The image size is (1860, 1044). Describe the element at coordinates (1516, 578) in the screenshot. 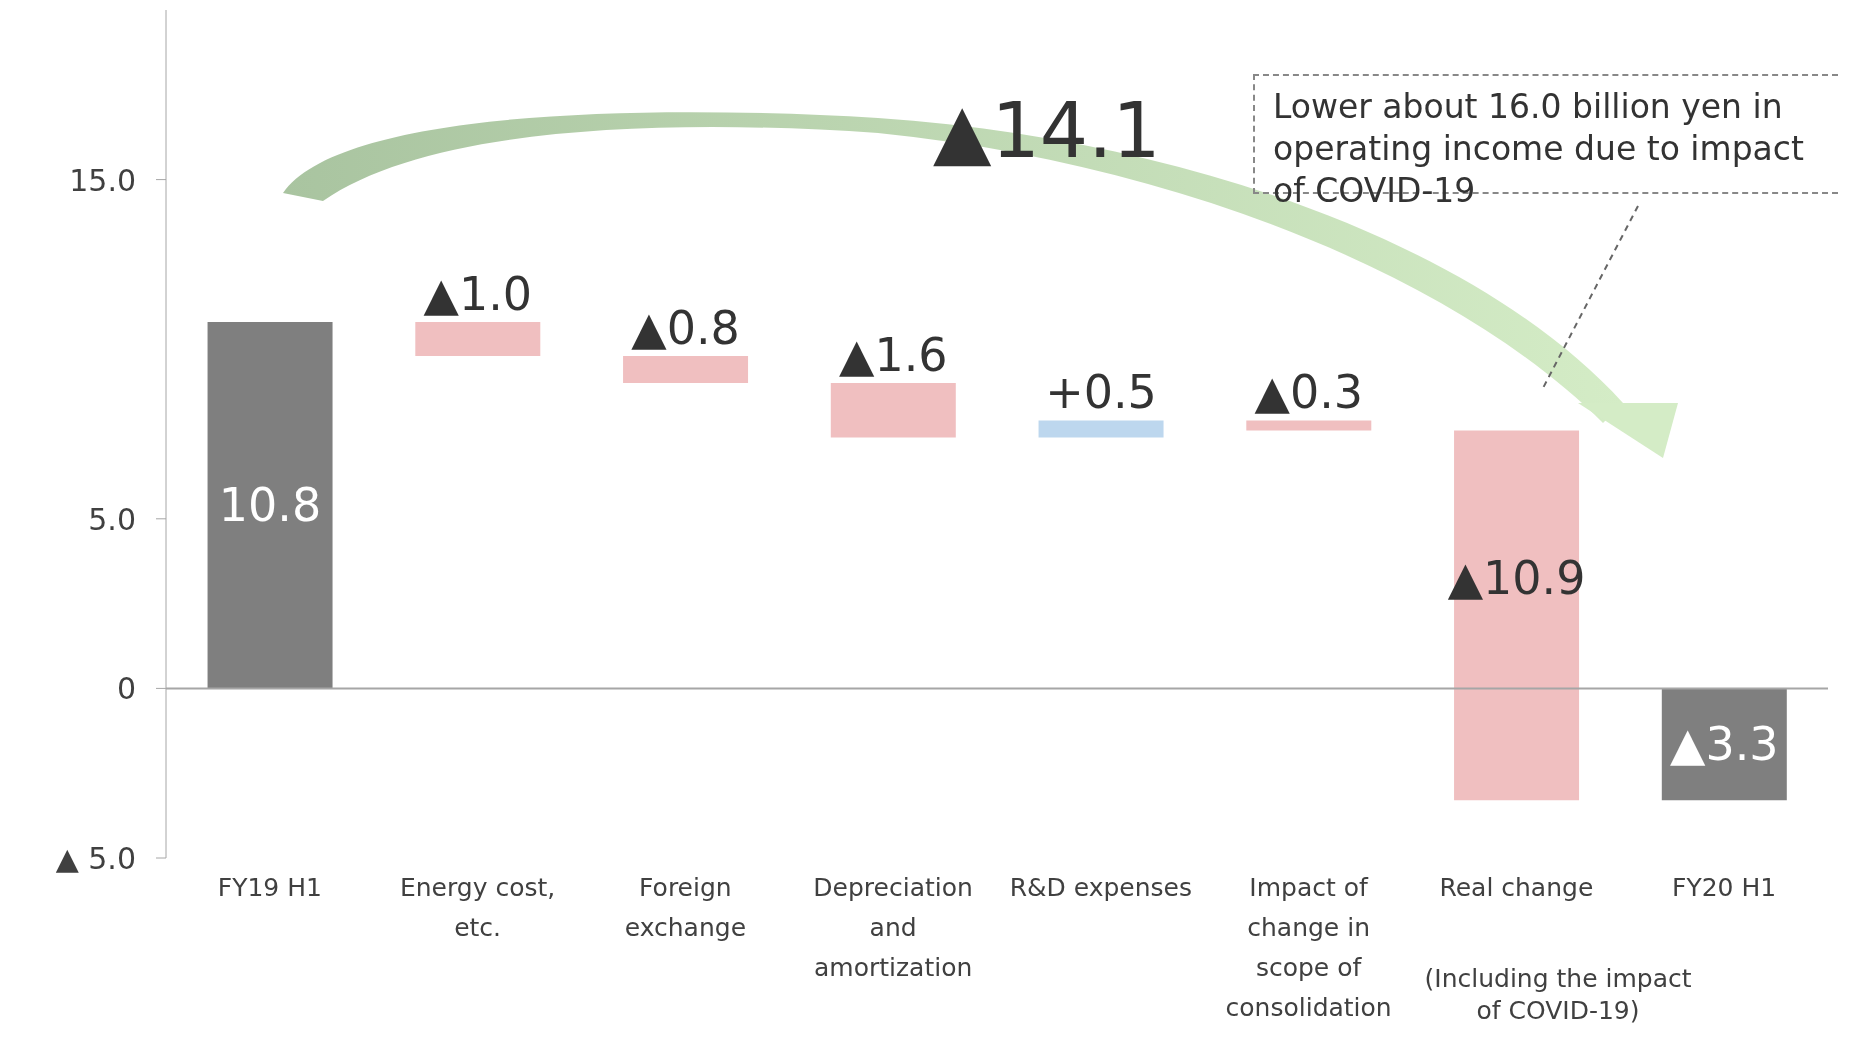

I see `data-label: ▲10.9` at that location.